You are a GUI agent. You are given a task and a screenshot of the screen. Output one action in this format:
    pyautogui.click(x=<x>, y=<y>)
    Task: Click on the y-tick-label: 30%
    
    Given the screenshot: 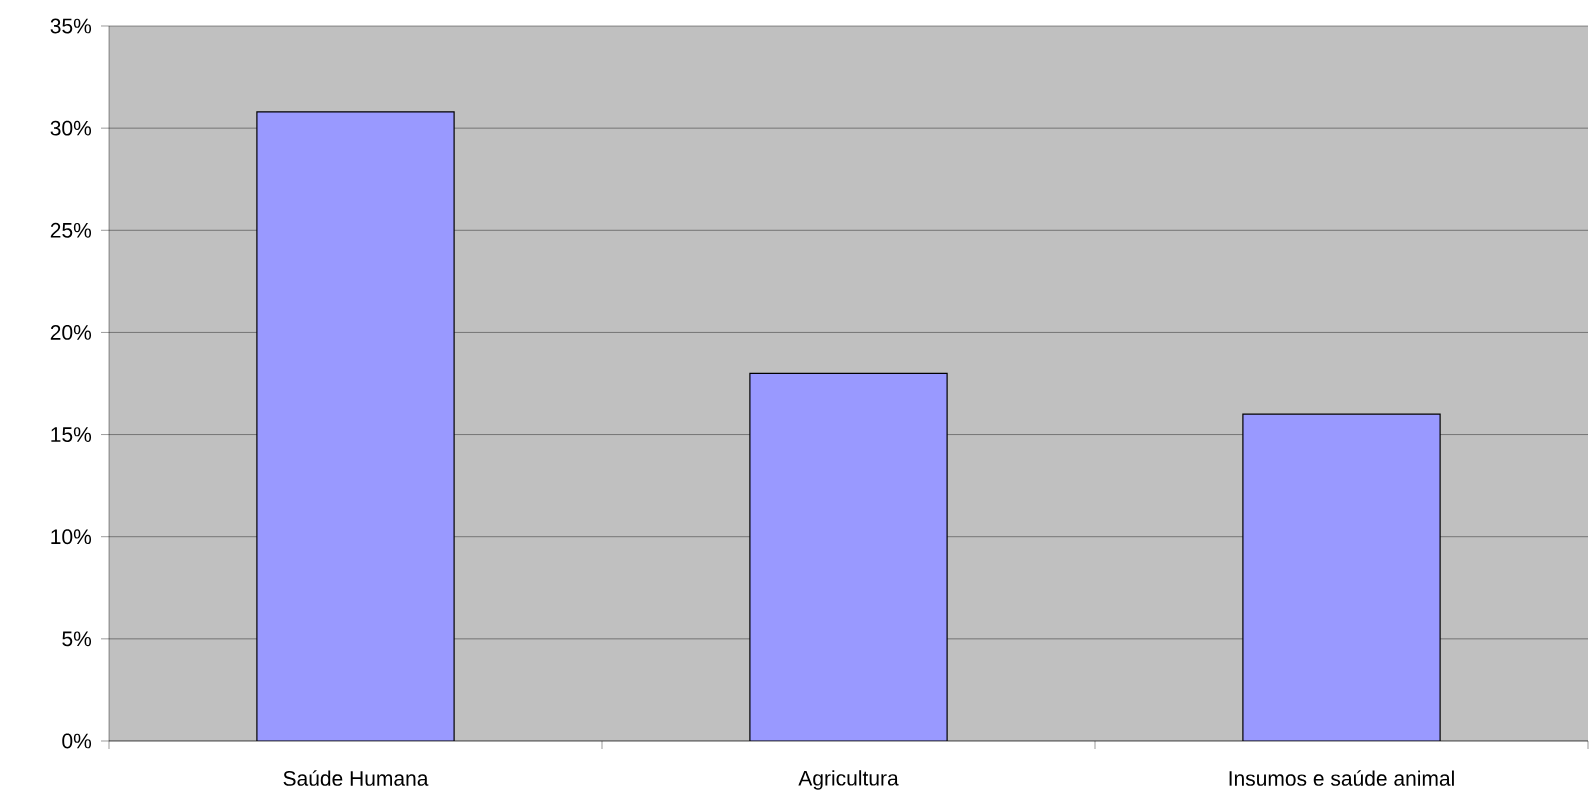 What is the action you would take?
    pyautogui.click(x=71, y=128)
    